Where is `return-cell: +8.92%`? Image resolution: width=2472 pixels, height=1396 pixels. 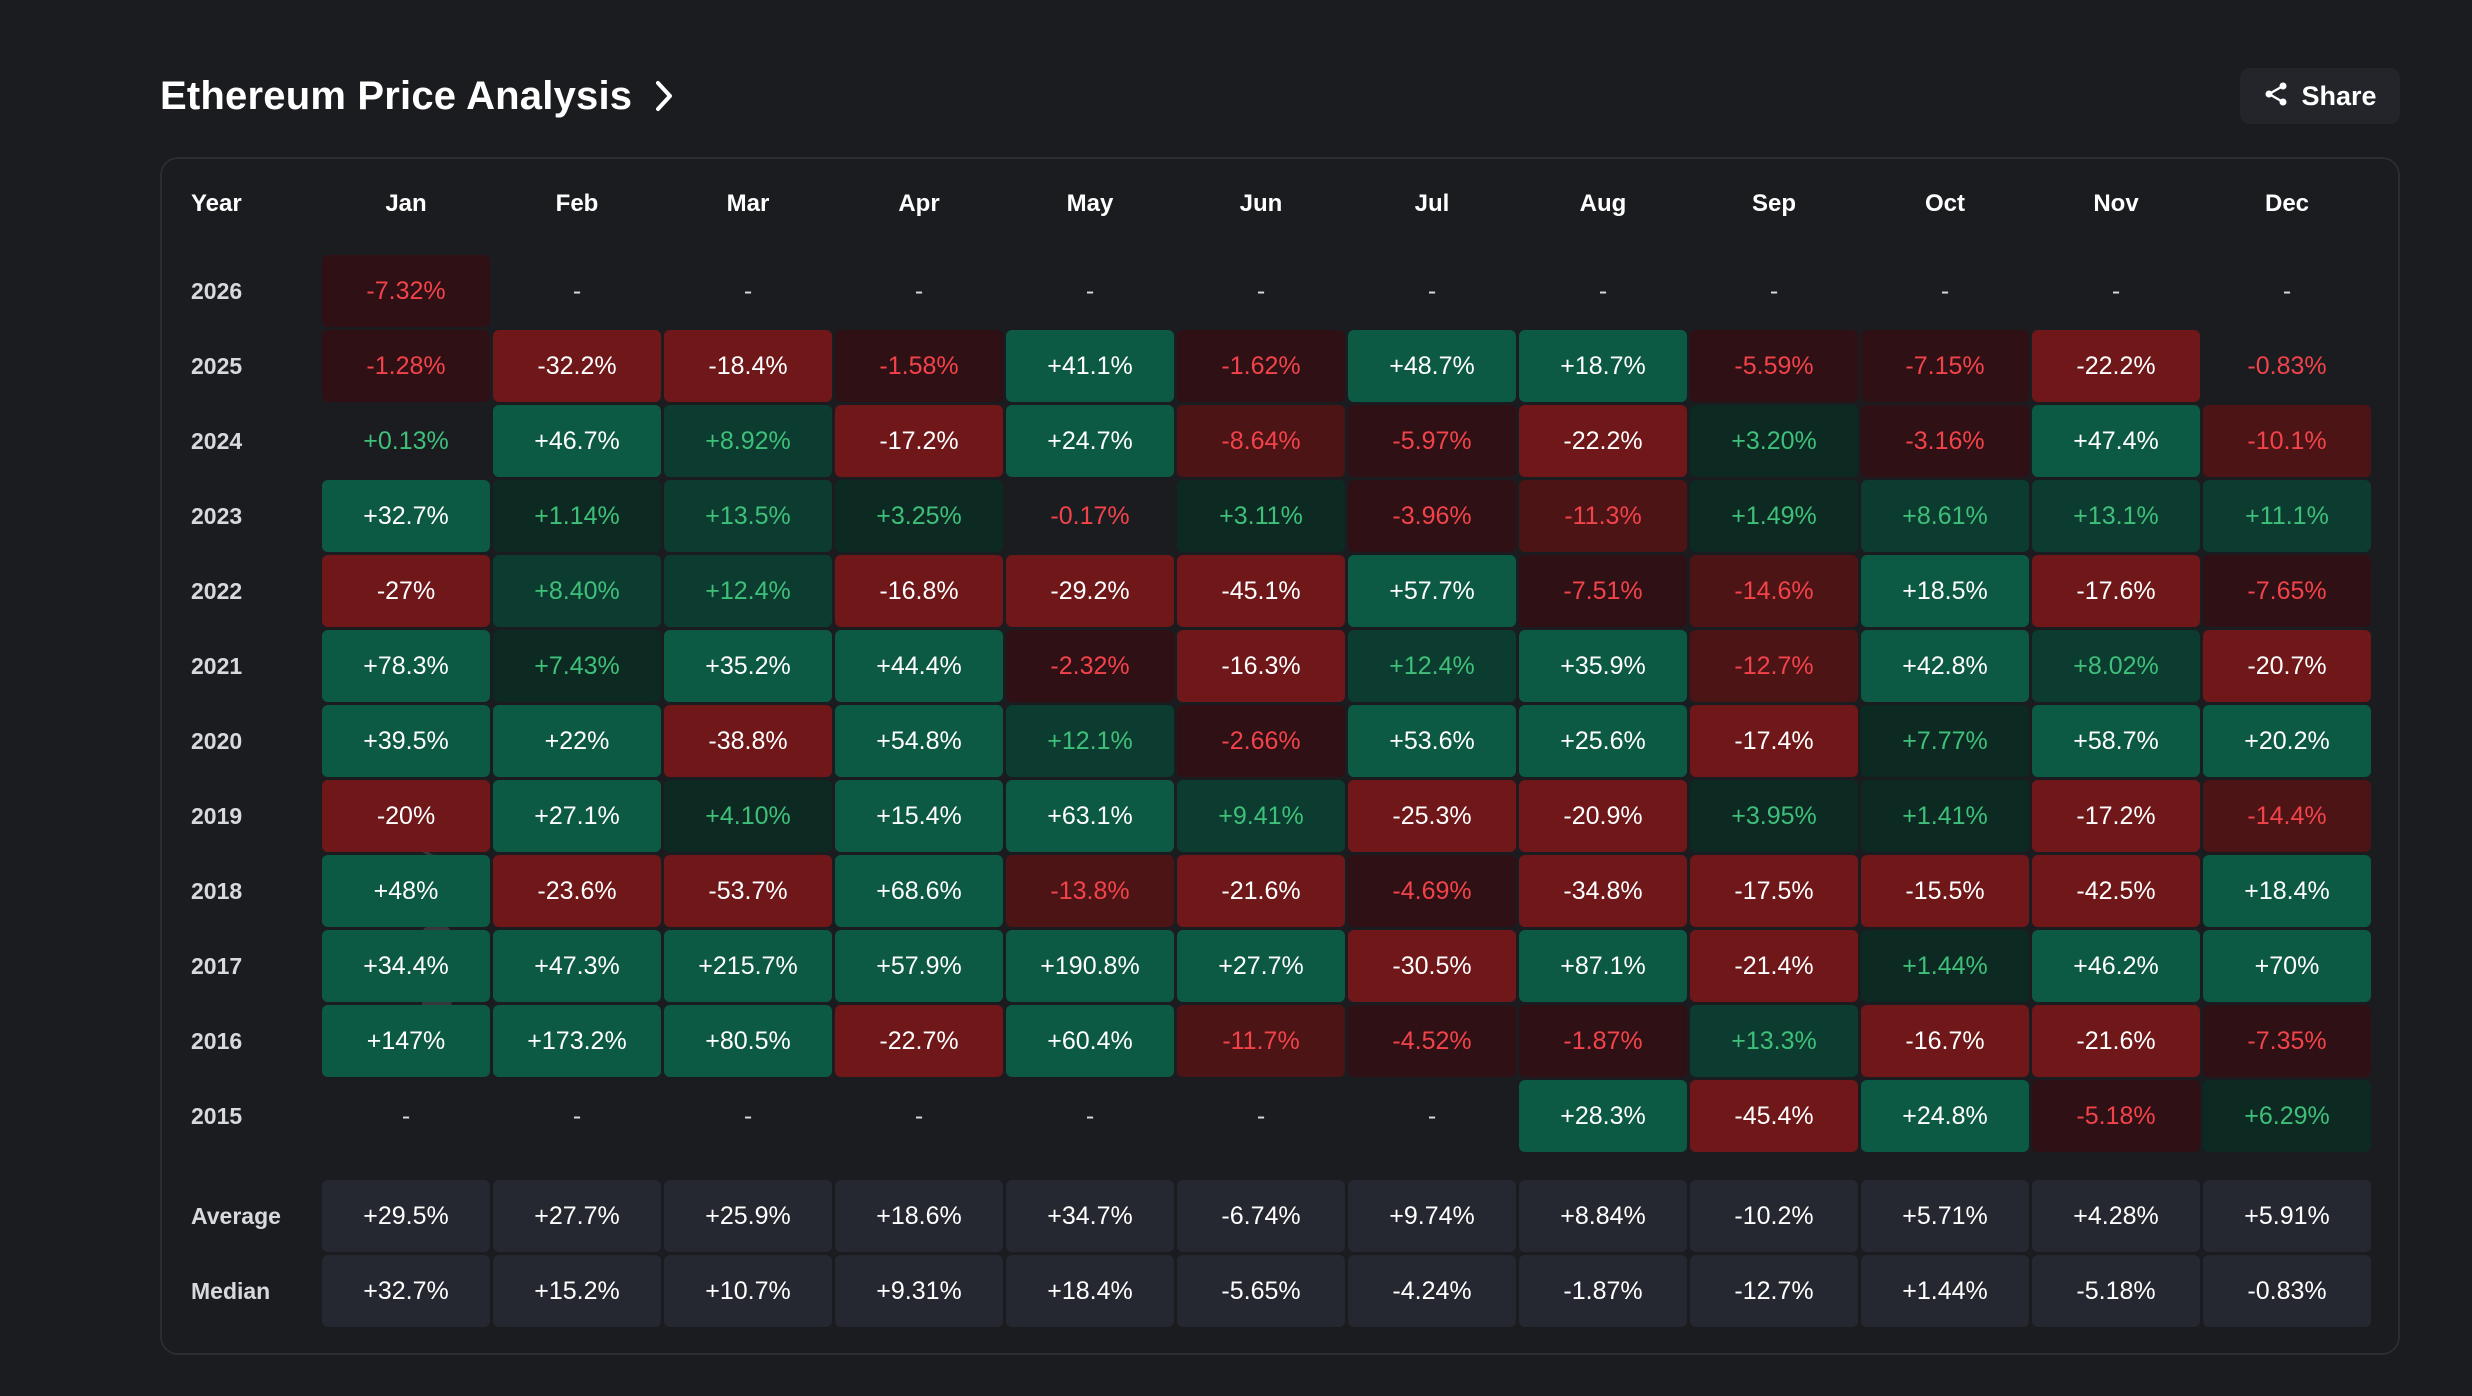
return-cell: +8.92% is located at coordinates (748, 441).